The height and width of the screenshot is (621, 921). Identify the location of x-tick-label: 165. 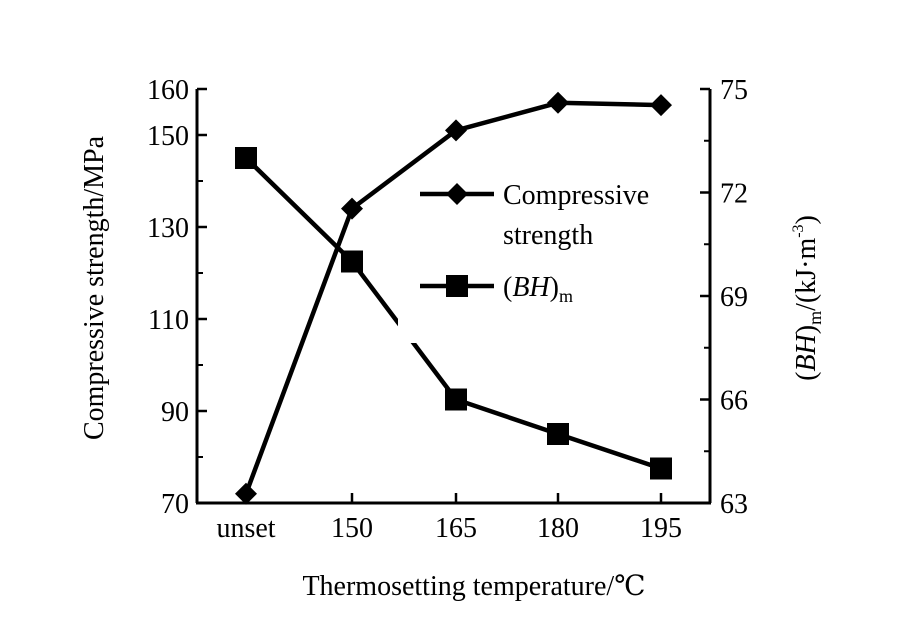
(456, 528).